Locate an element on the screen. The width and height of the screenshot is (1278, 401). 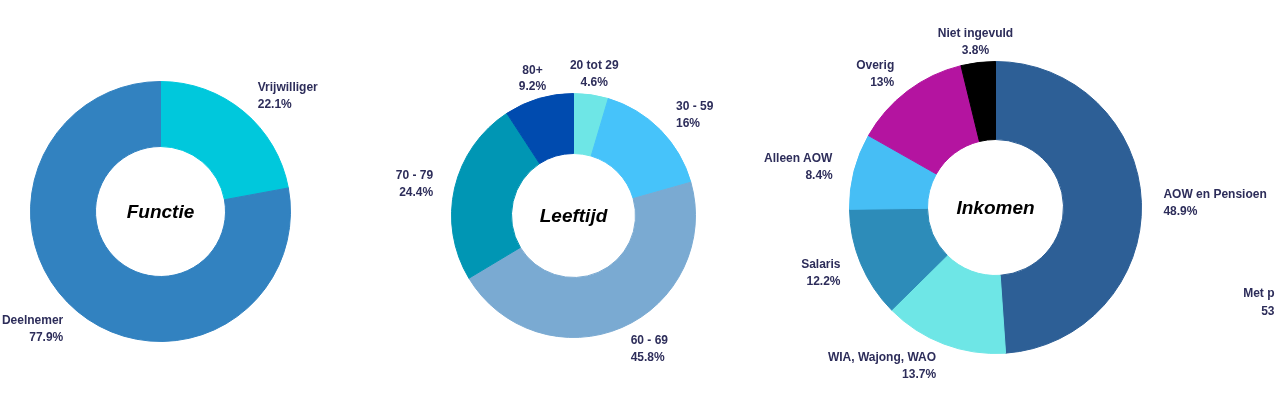
data-label: 22.1% is located at coordinates (275, 103).